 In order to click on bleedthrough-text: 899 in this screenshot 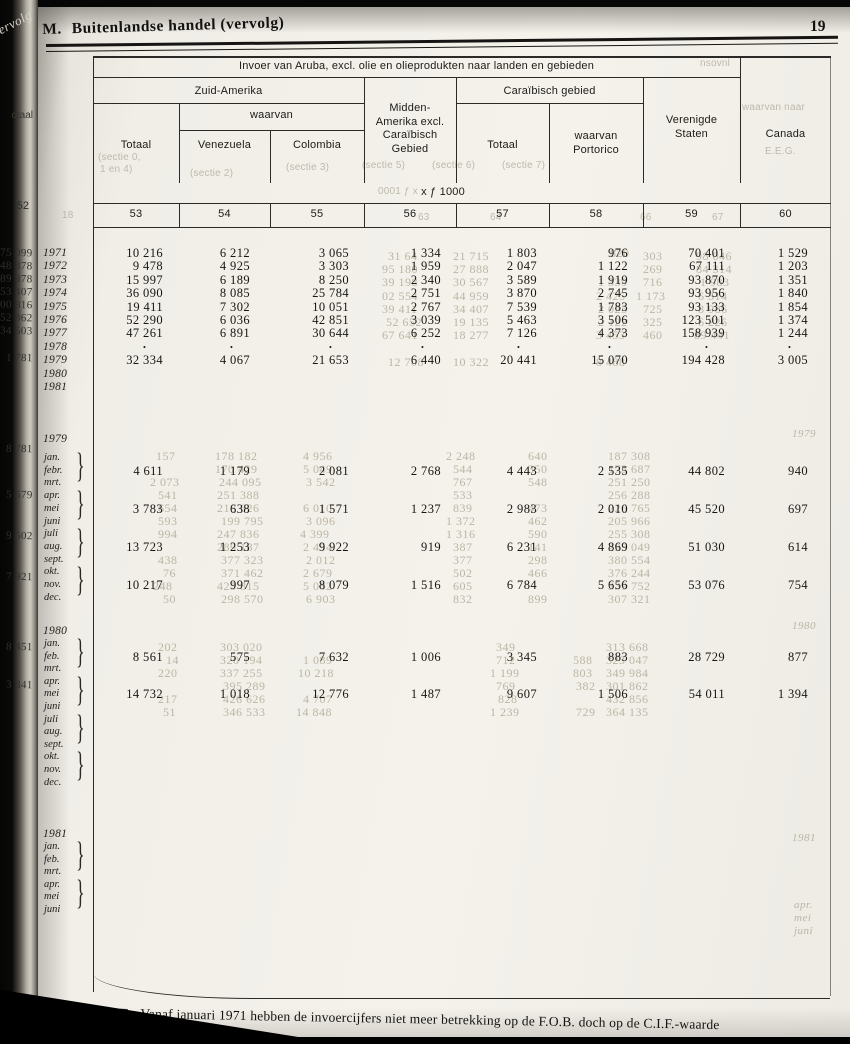, I will do `click(538, 599)`.